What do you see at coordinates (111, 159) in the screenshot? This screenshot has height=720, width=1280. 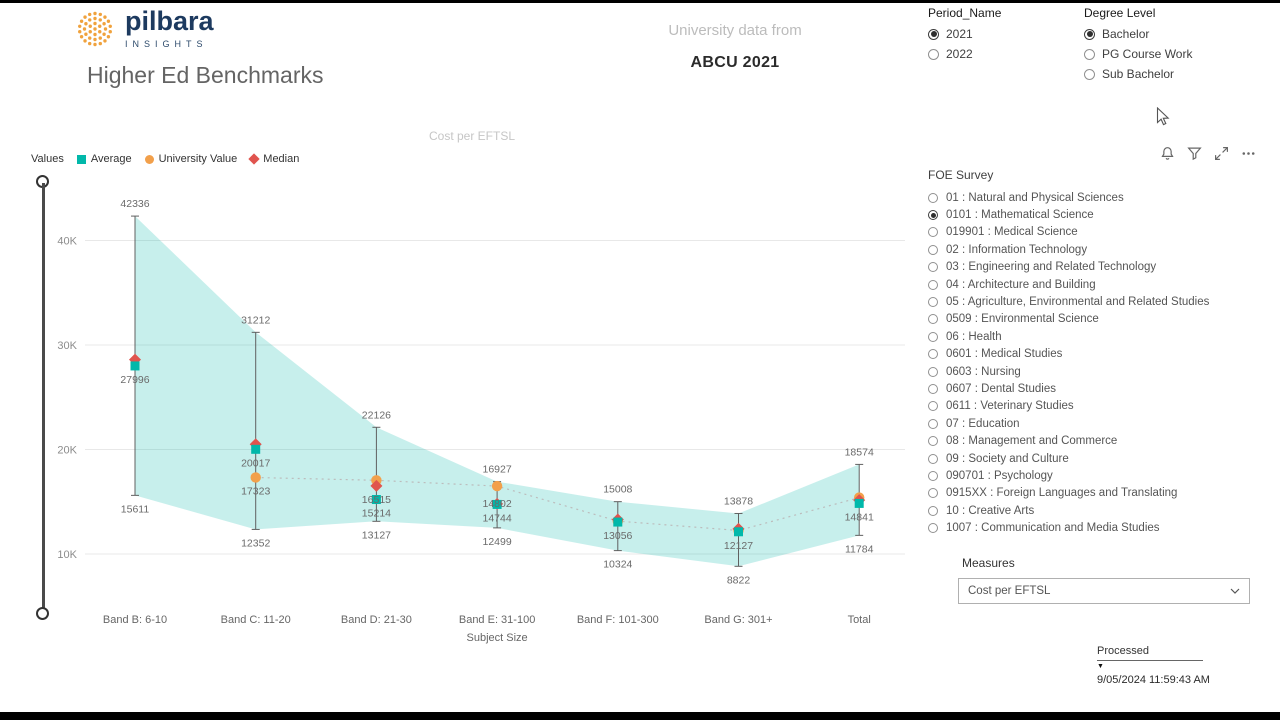 I see `legend-label: Average` at bounding box center [111, 159].